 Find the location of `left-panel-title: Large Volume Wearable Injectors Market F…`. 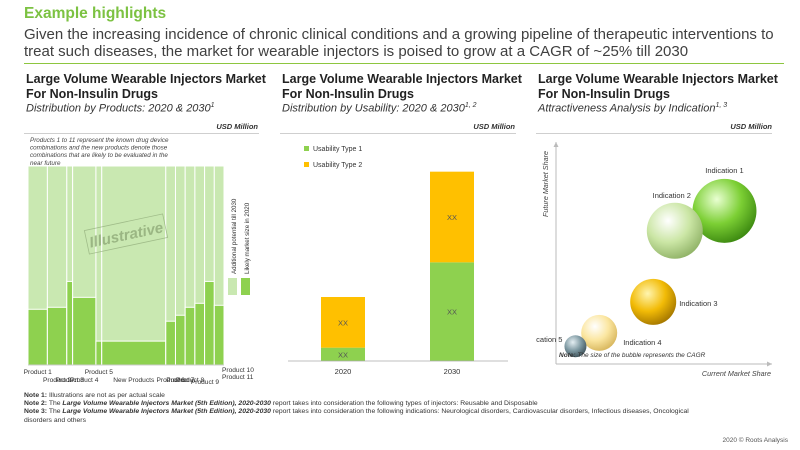

left-panel-title: Large Volume Wearable Injectors Market F… is located at coordinates (146, 86).